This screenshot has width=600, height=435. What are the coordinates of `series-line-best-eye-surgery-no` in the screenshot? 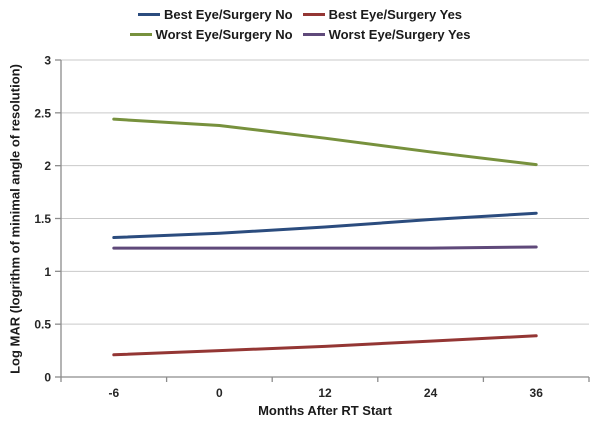 It's located at (325, 225).